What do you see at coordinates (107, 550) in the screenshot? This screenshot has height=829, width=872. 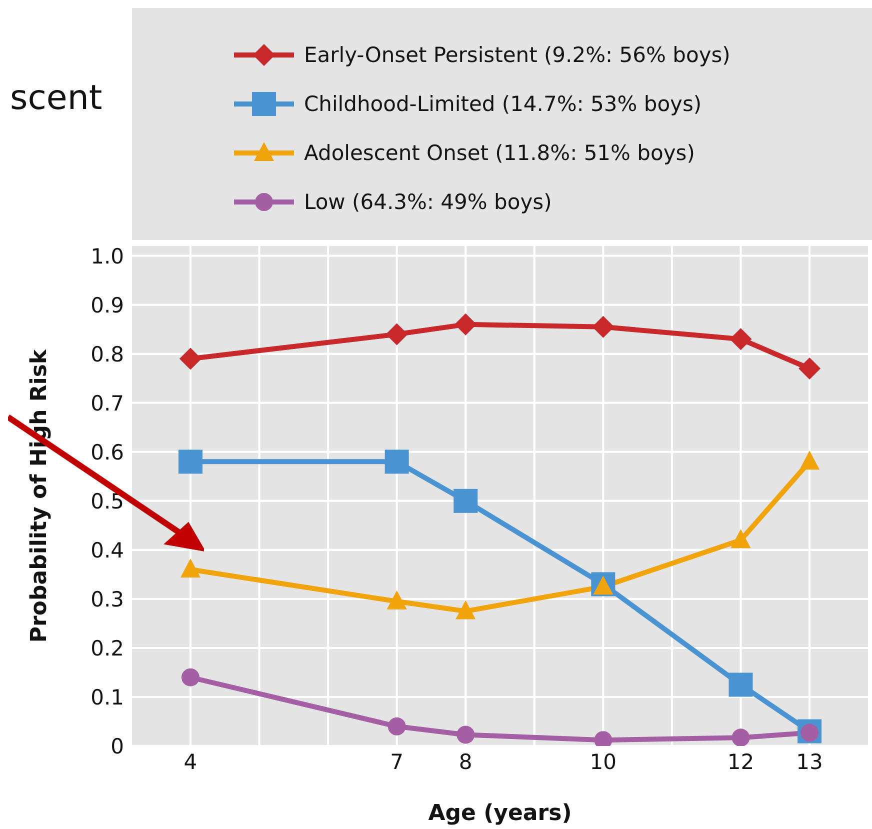 I see `y-tick-label: 0.4` at bounding box center [107, 550].